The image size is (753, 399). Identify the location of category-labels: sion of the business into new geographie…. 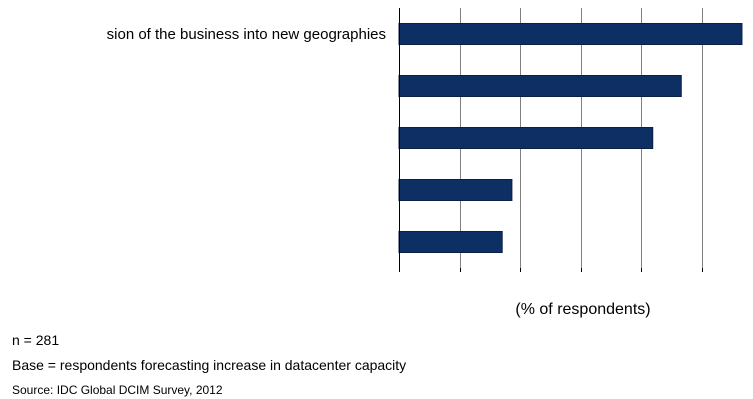
(246, 34).